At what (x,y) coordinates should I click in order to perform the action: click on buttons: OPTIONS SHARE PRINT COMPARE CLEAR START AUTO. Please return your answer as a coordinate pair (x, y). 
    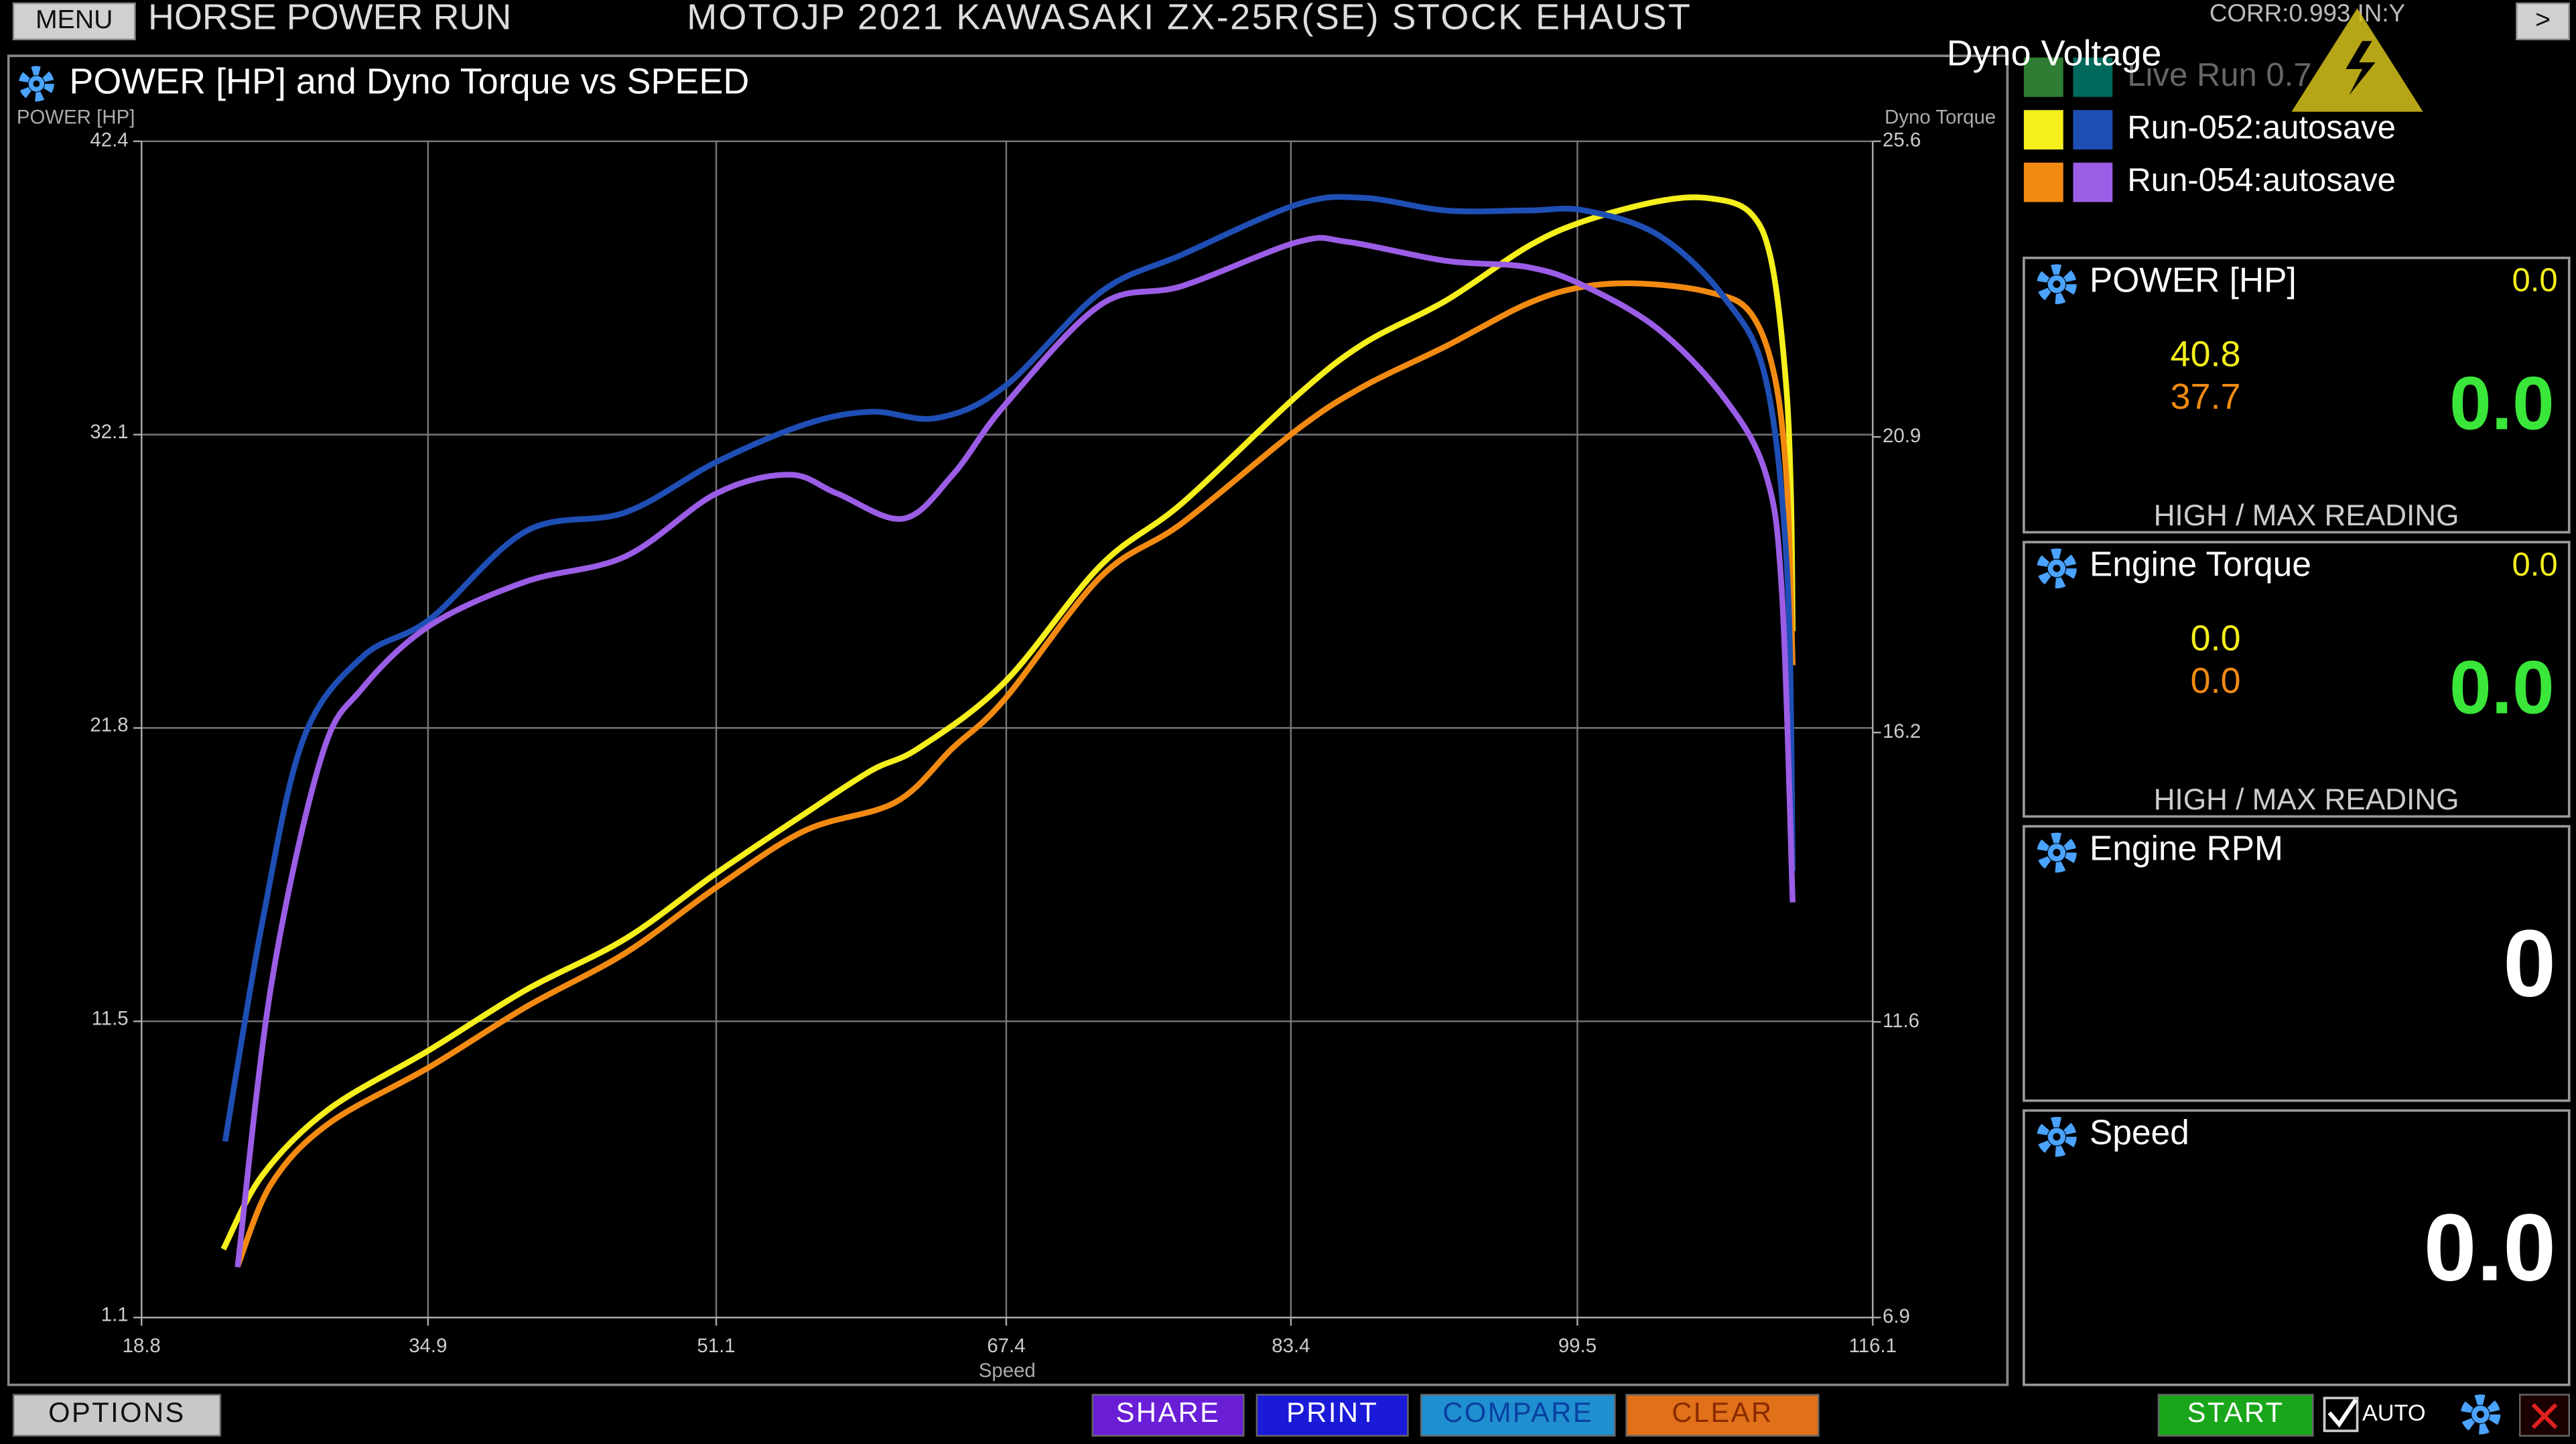
    Looking at the image, I should click on (1291, 1416).